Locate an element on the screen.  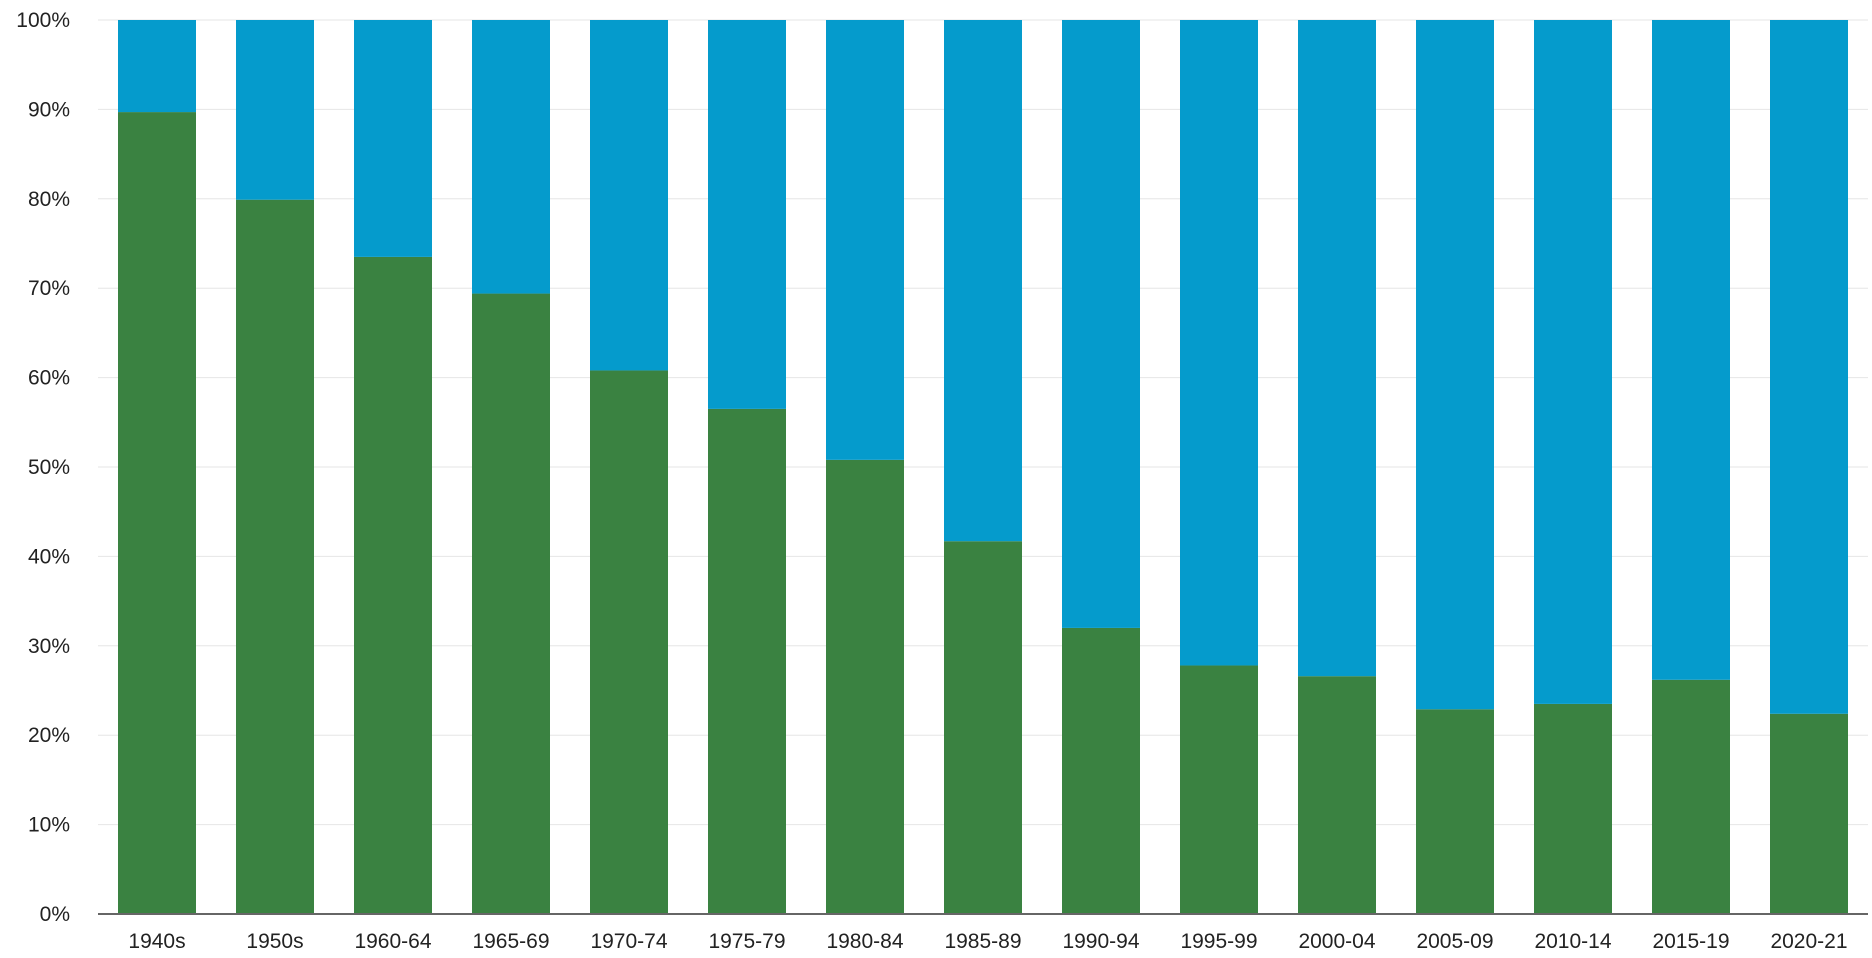
x-tick-label: 1960-64 is located at coordinates (392, 941).